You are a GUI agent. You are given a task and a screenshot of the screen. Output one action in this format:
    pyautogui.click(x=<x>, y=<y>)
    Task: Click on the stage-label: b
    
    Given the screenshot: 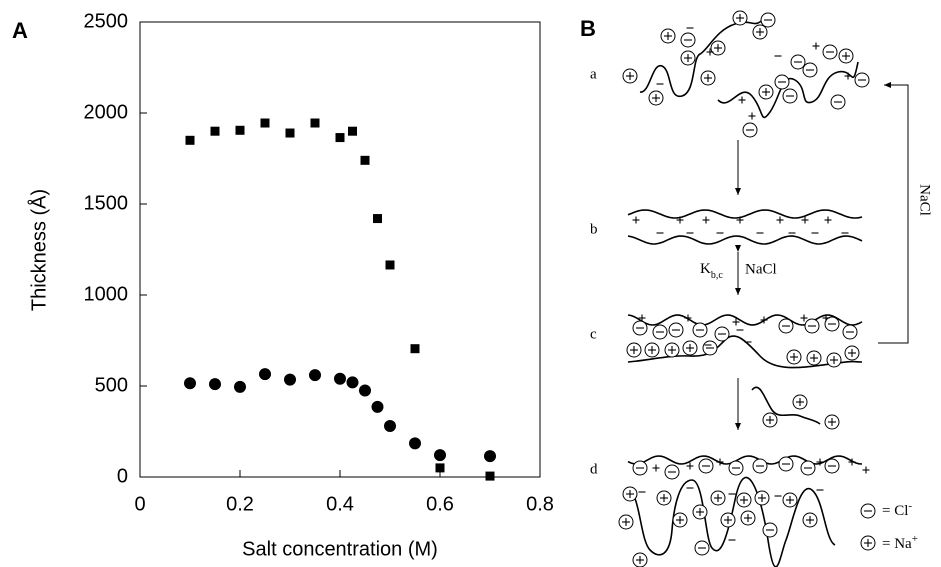 What is the action you would take?
    pyautogui.click(x=594, y=229)
    